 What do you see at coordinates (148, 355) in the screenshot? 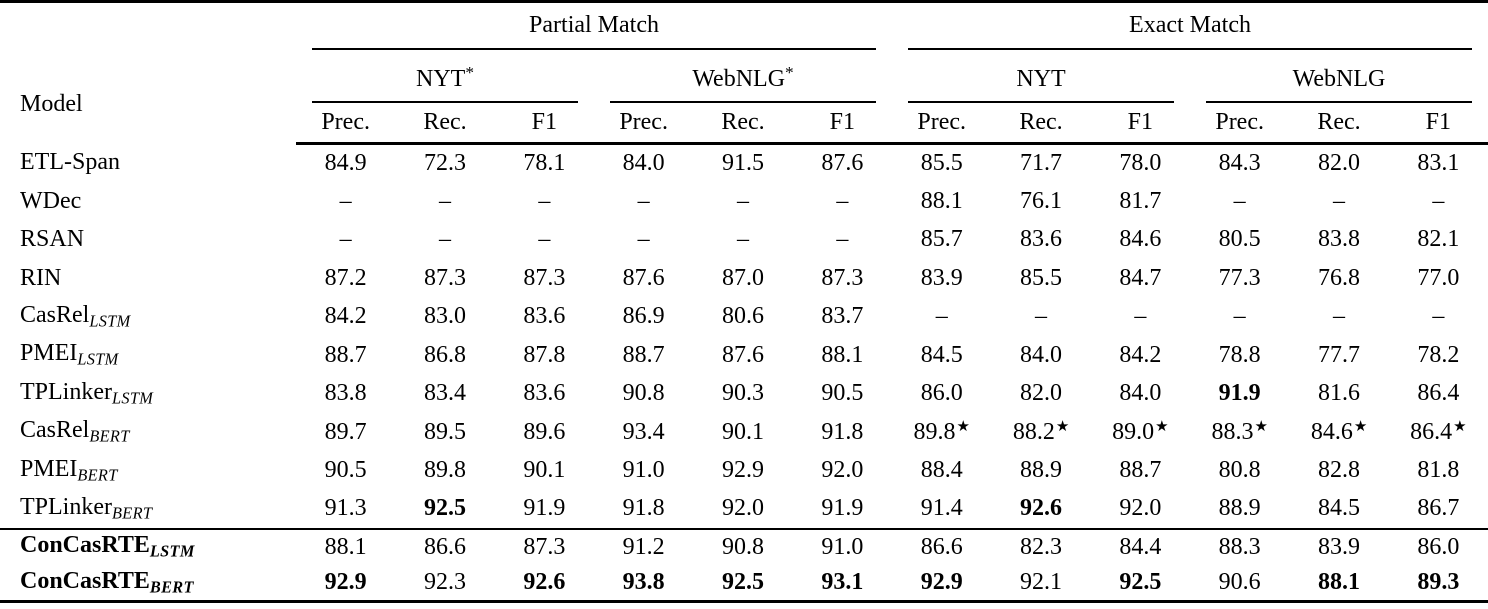
I see `model-name-cell: PMEILSTM` at bounding box center [148, 355].